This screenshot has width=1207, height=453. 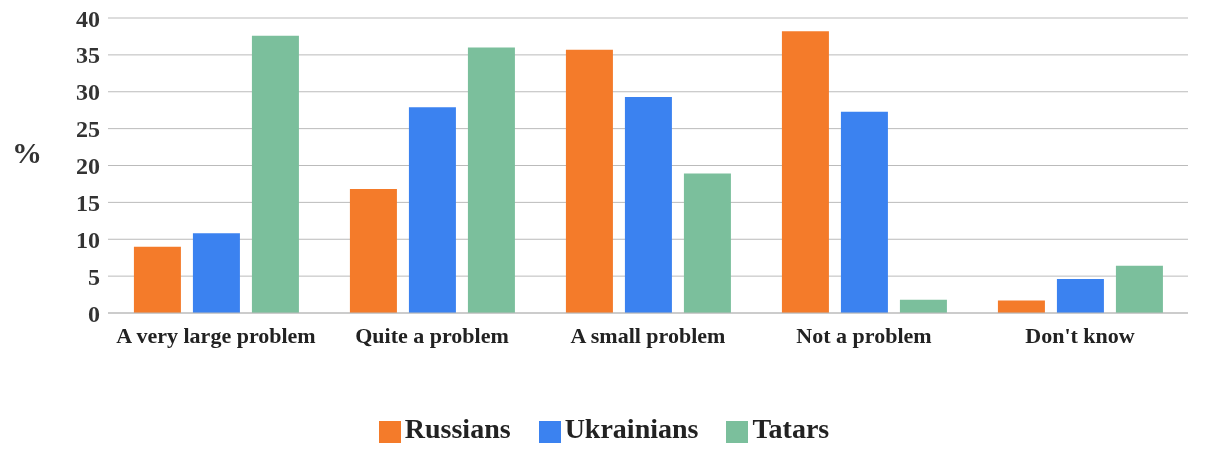 What do you see at coordinates (88, 239) in the screenshot?
I see `y-tick-label: 10` at bounding box center [88, 239].